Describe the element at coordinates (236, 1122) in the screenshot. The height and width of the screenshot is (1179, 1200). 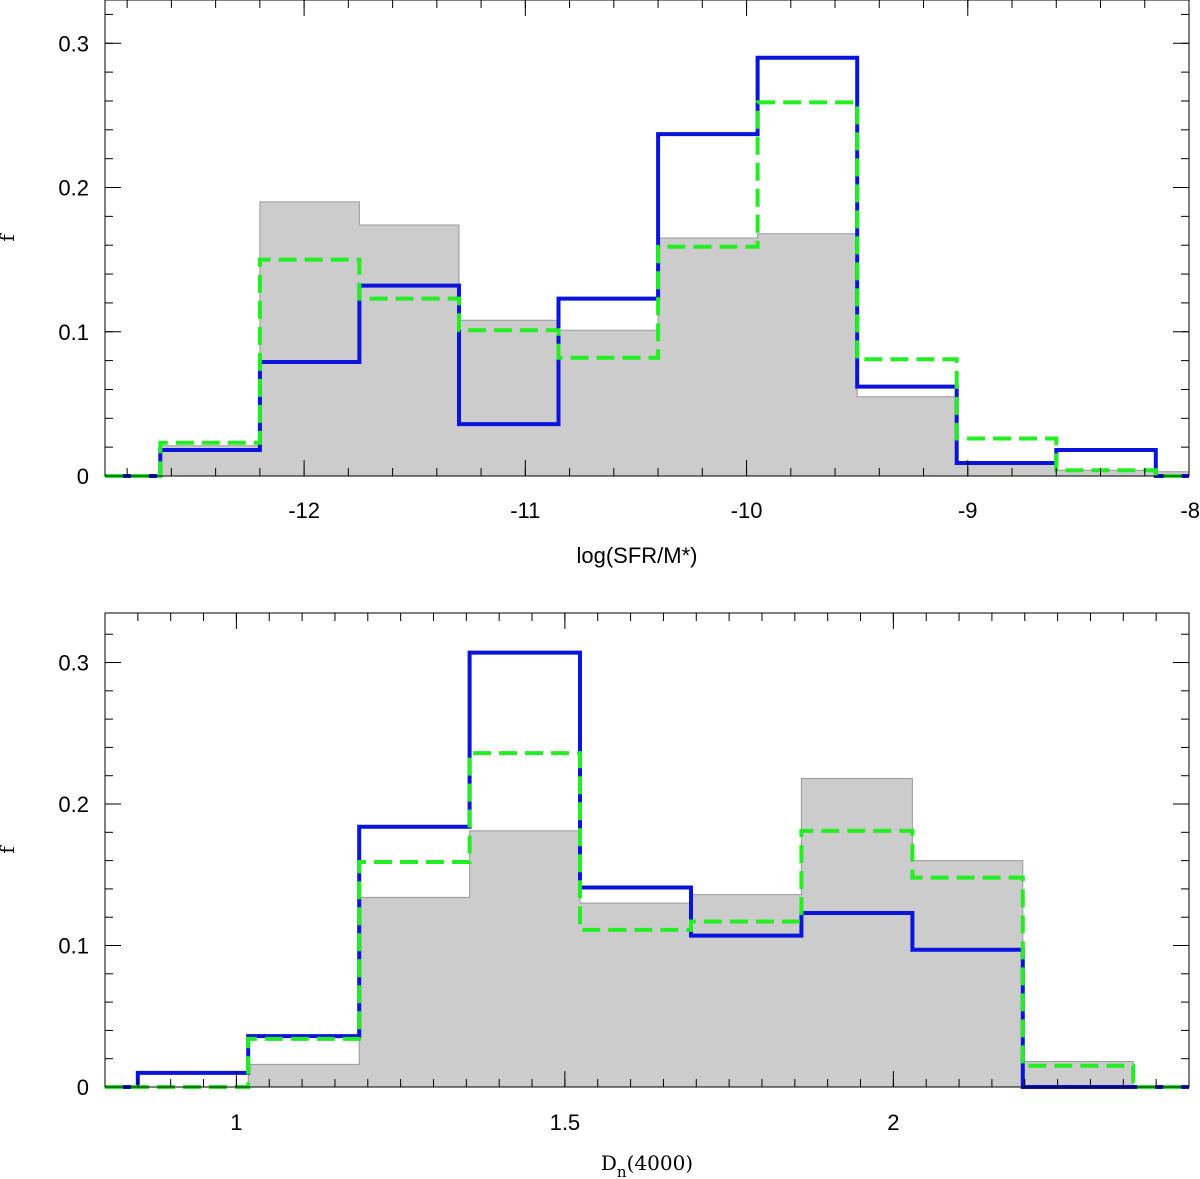
I see `x-tick-label: 1` at that location.